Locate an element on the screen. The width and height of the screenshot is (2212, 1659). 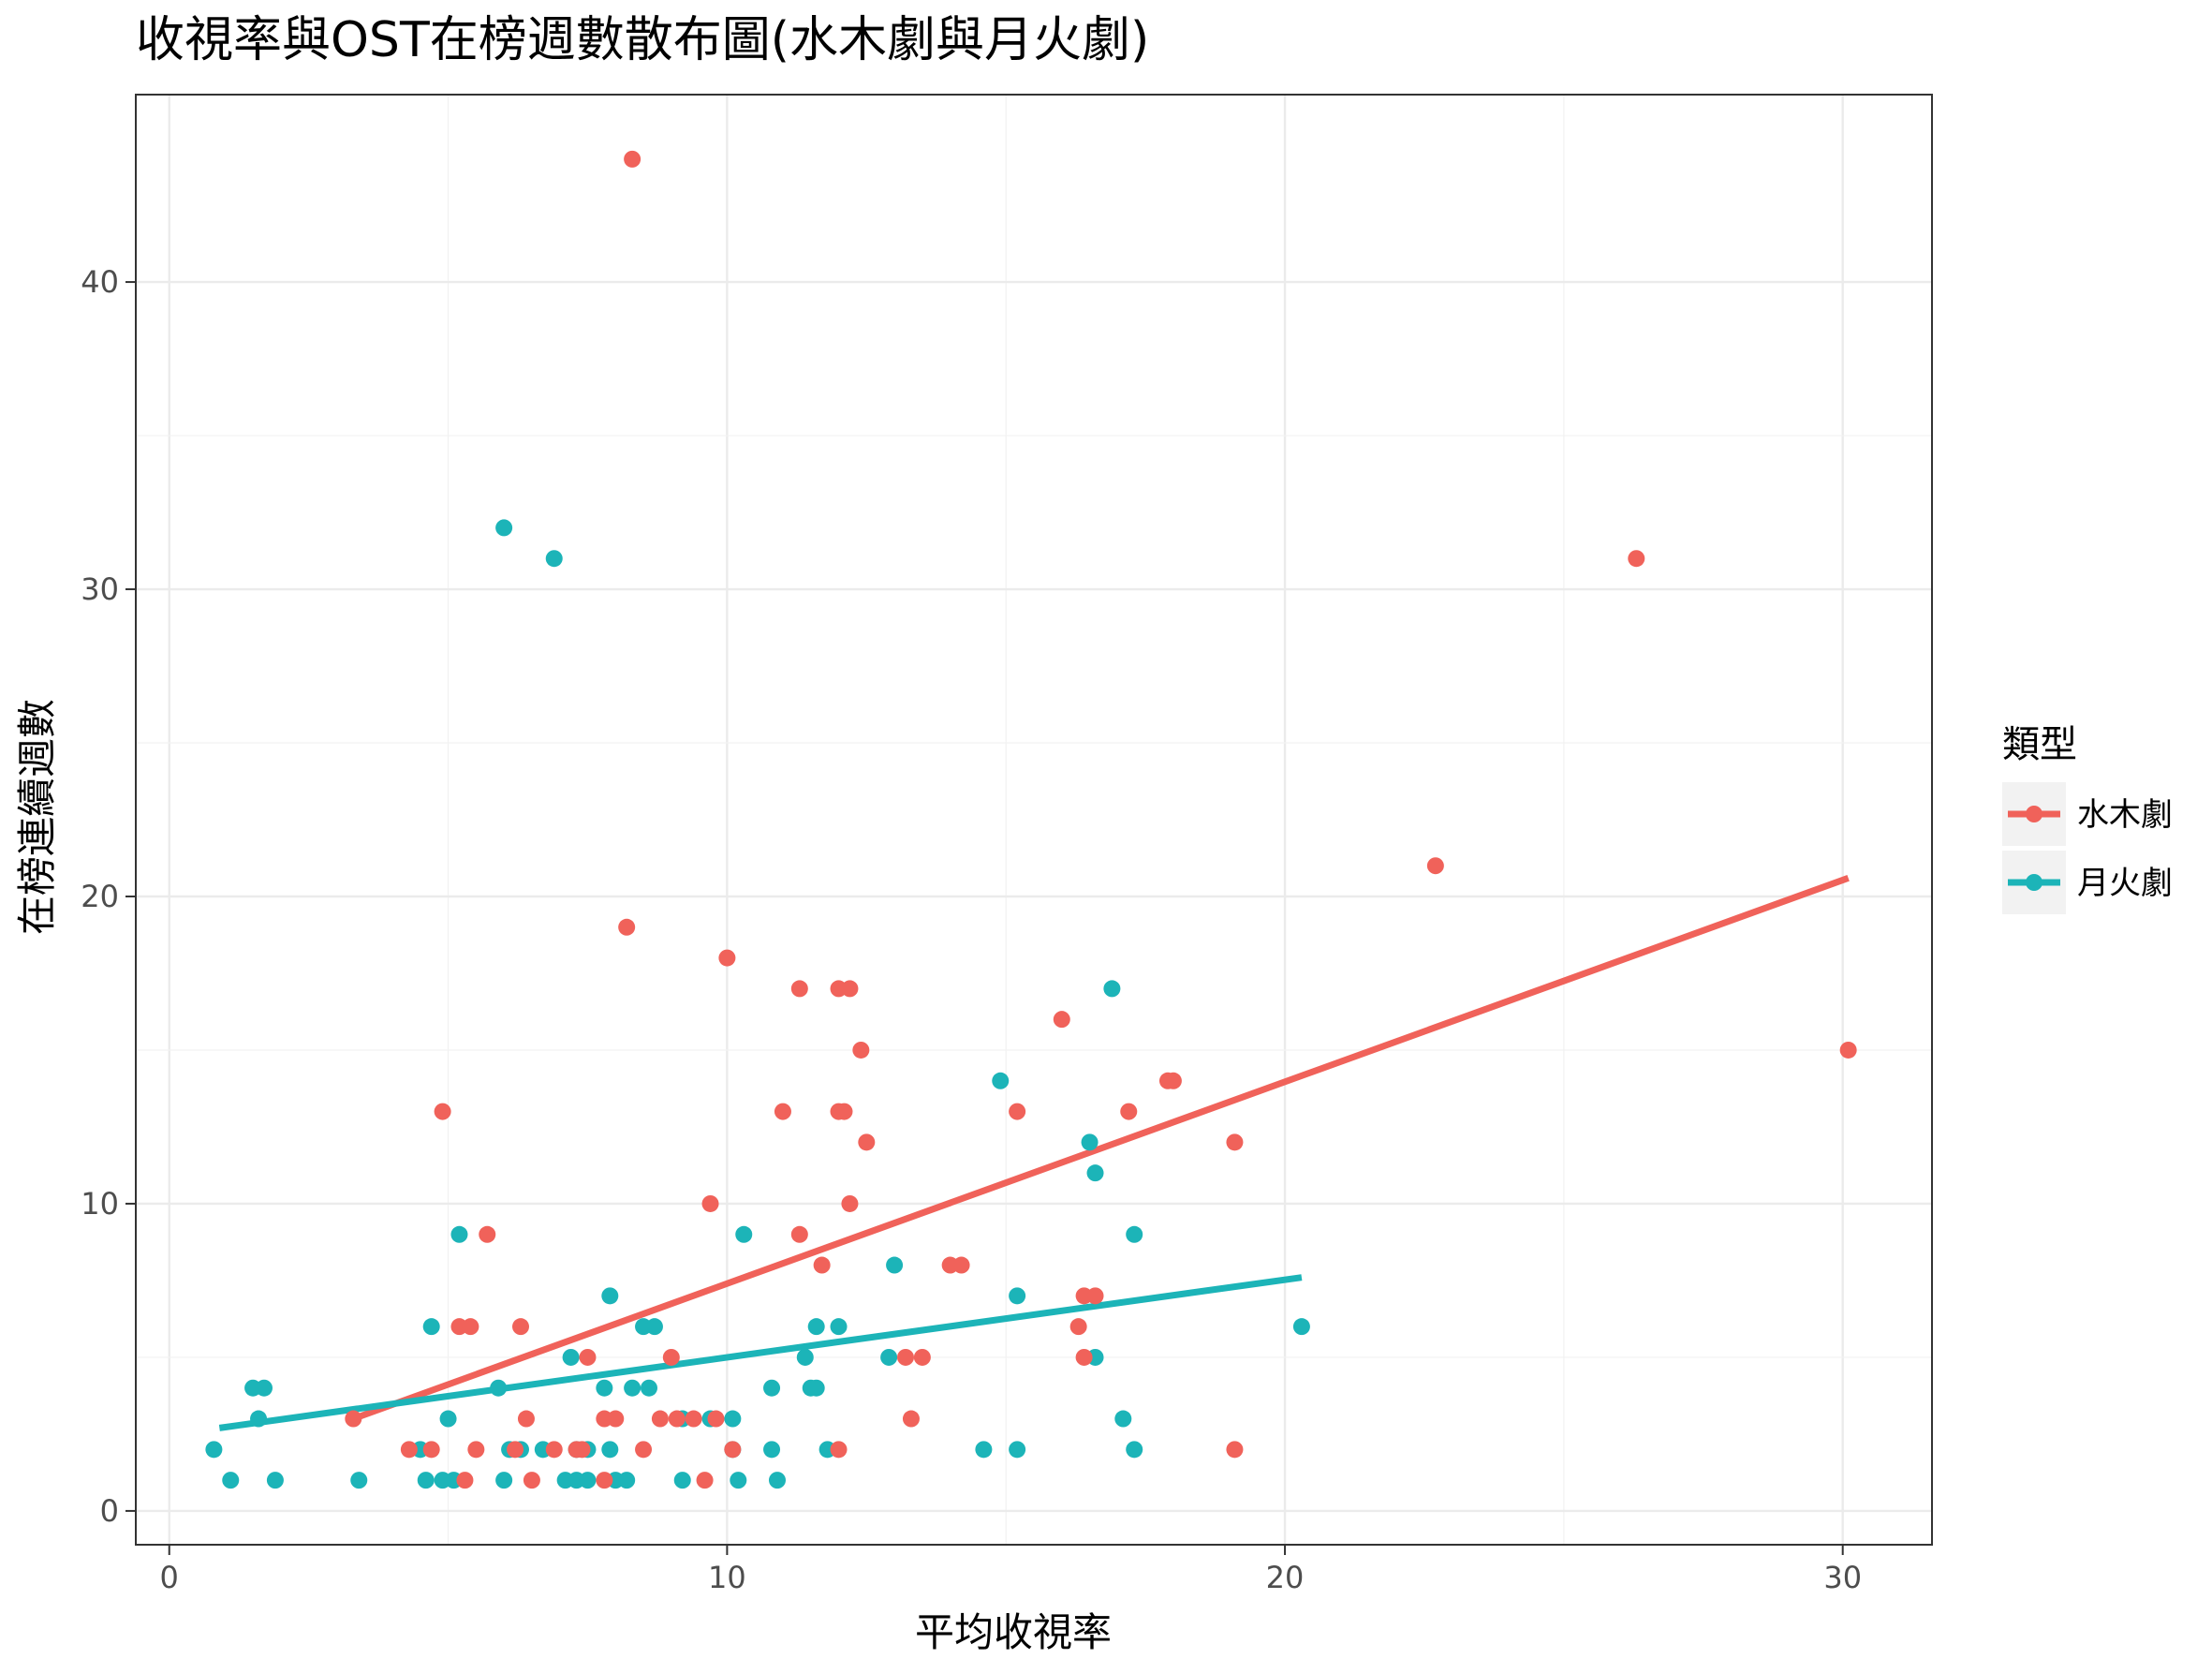
trend-line is located at coordinates (761, 1353).